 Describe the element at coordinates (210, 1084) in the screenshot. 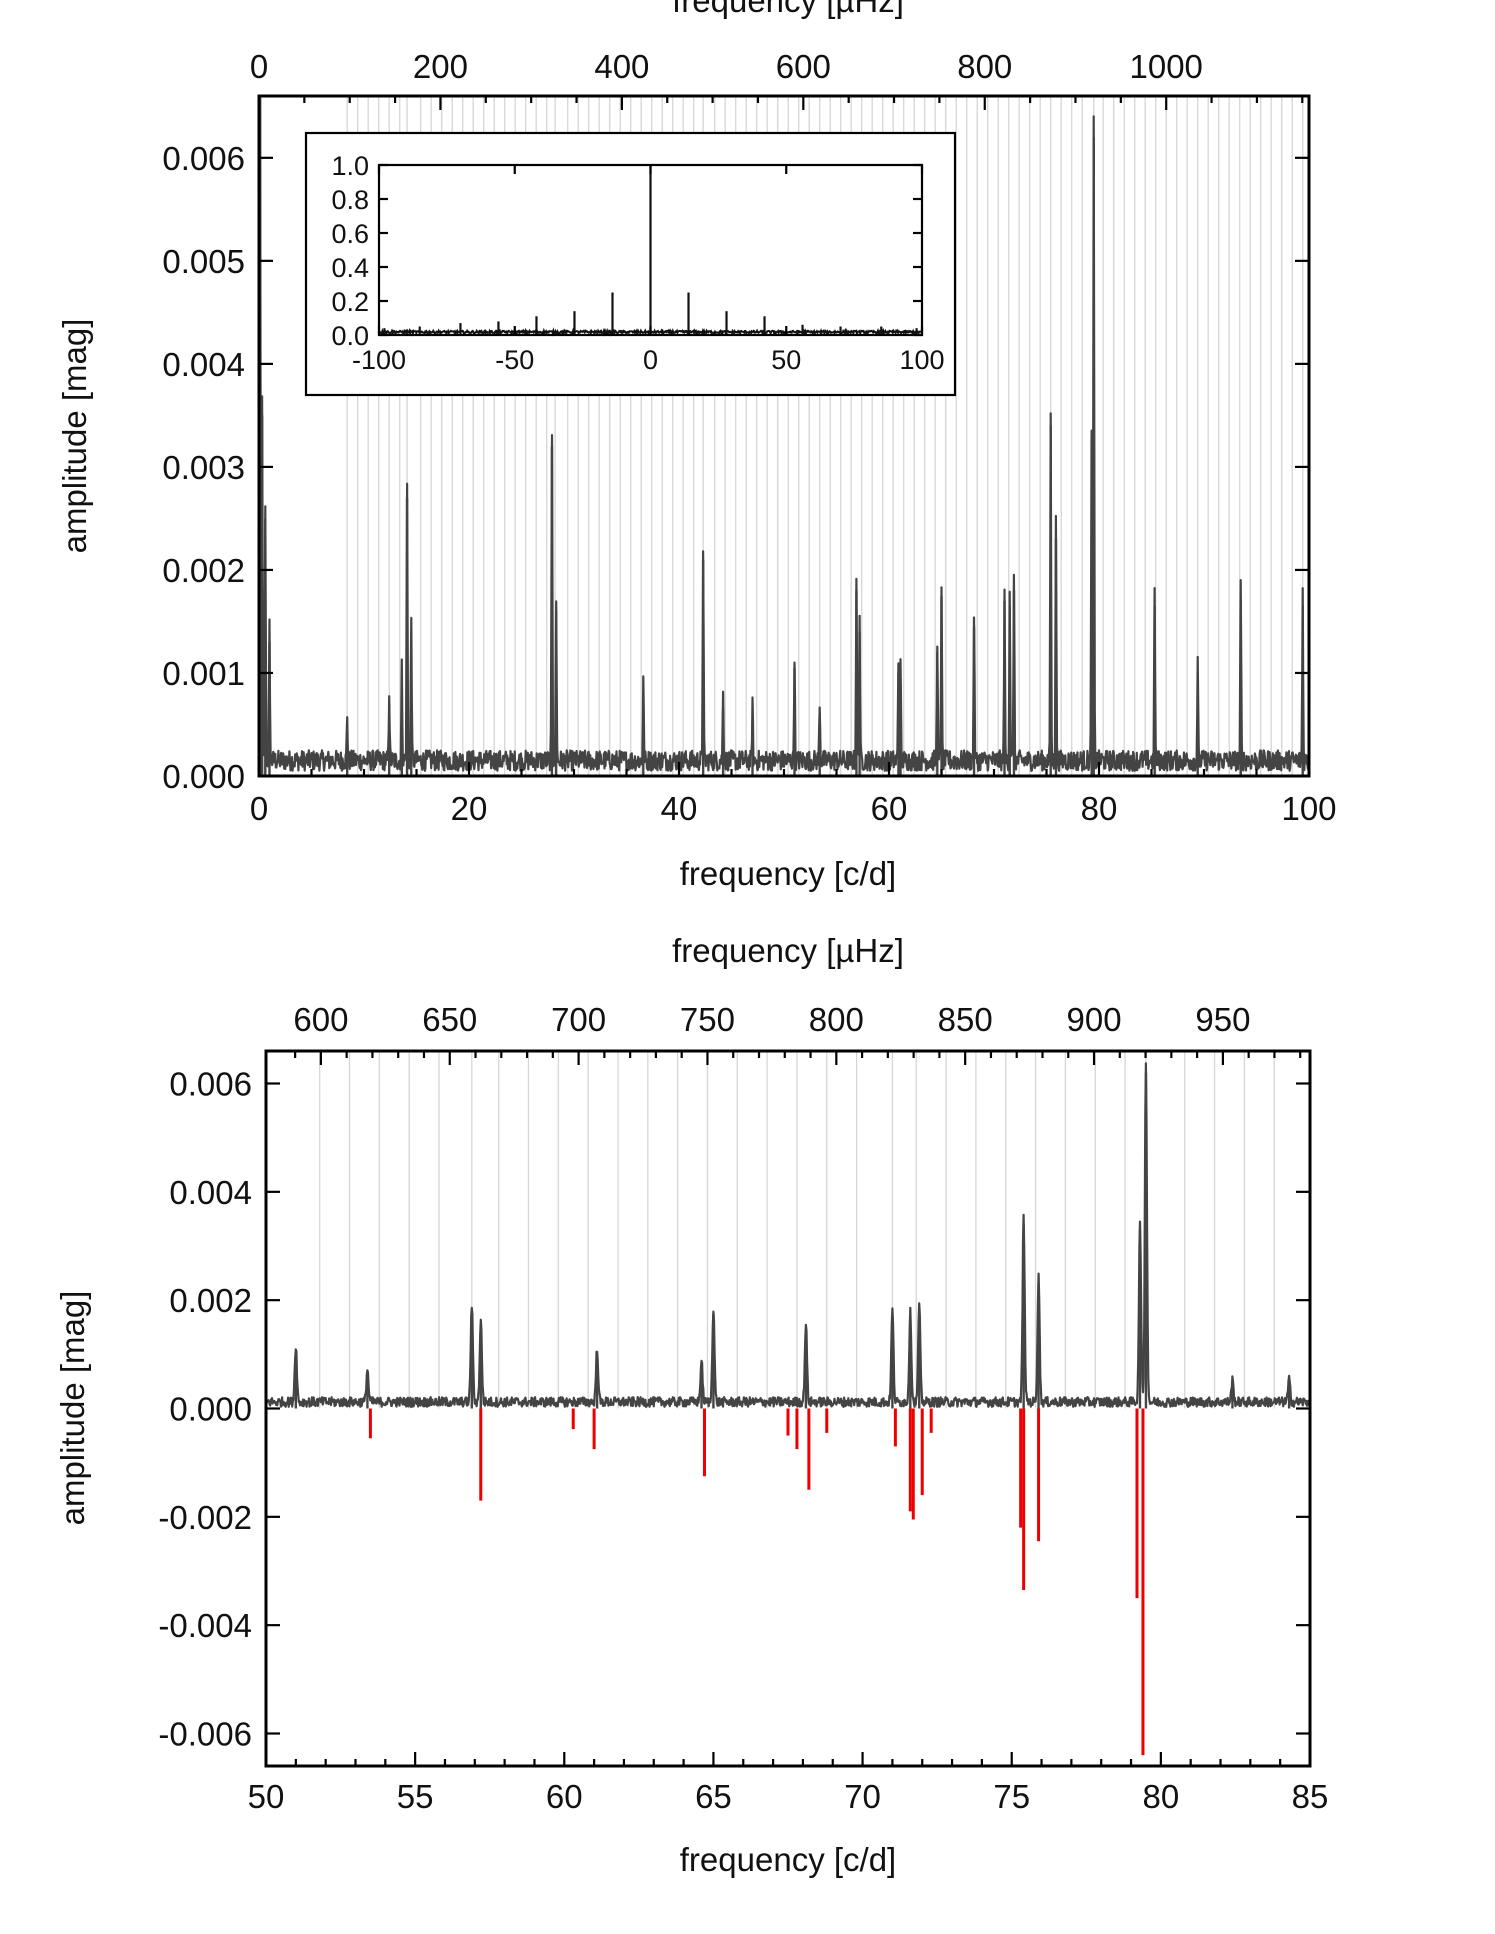

I see `bottom-y-tick-label-6: 0.006` at that location.